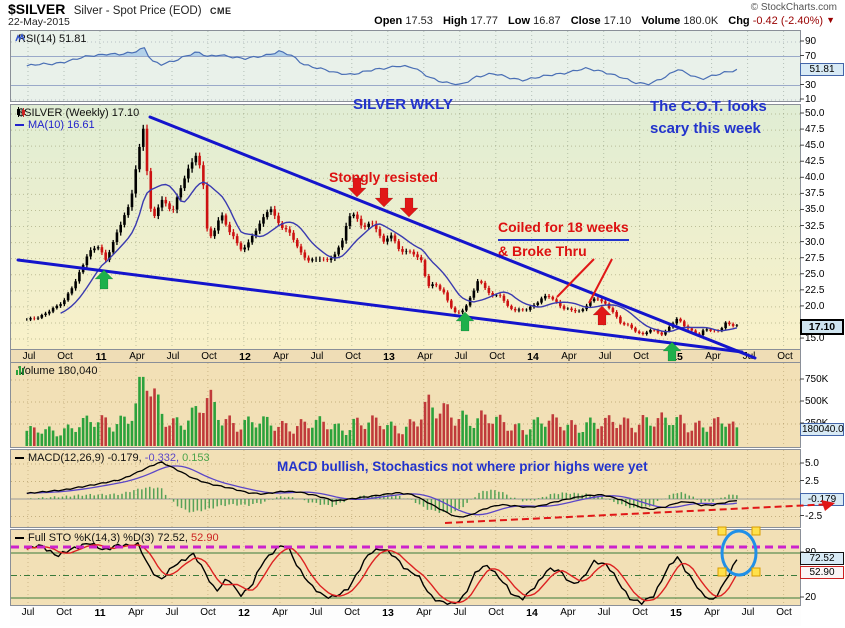 This screenshot has width=845, height=628. I want to click on price-last-value-callout: 17.10, so click(822, 326).